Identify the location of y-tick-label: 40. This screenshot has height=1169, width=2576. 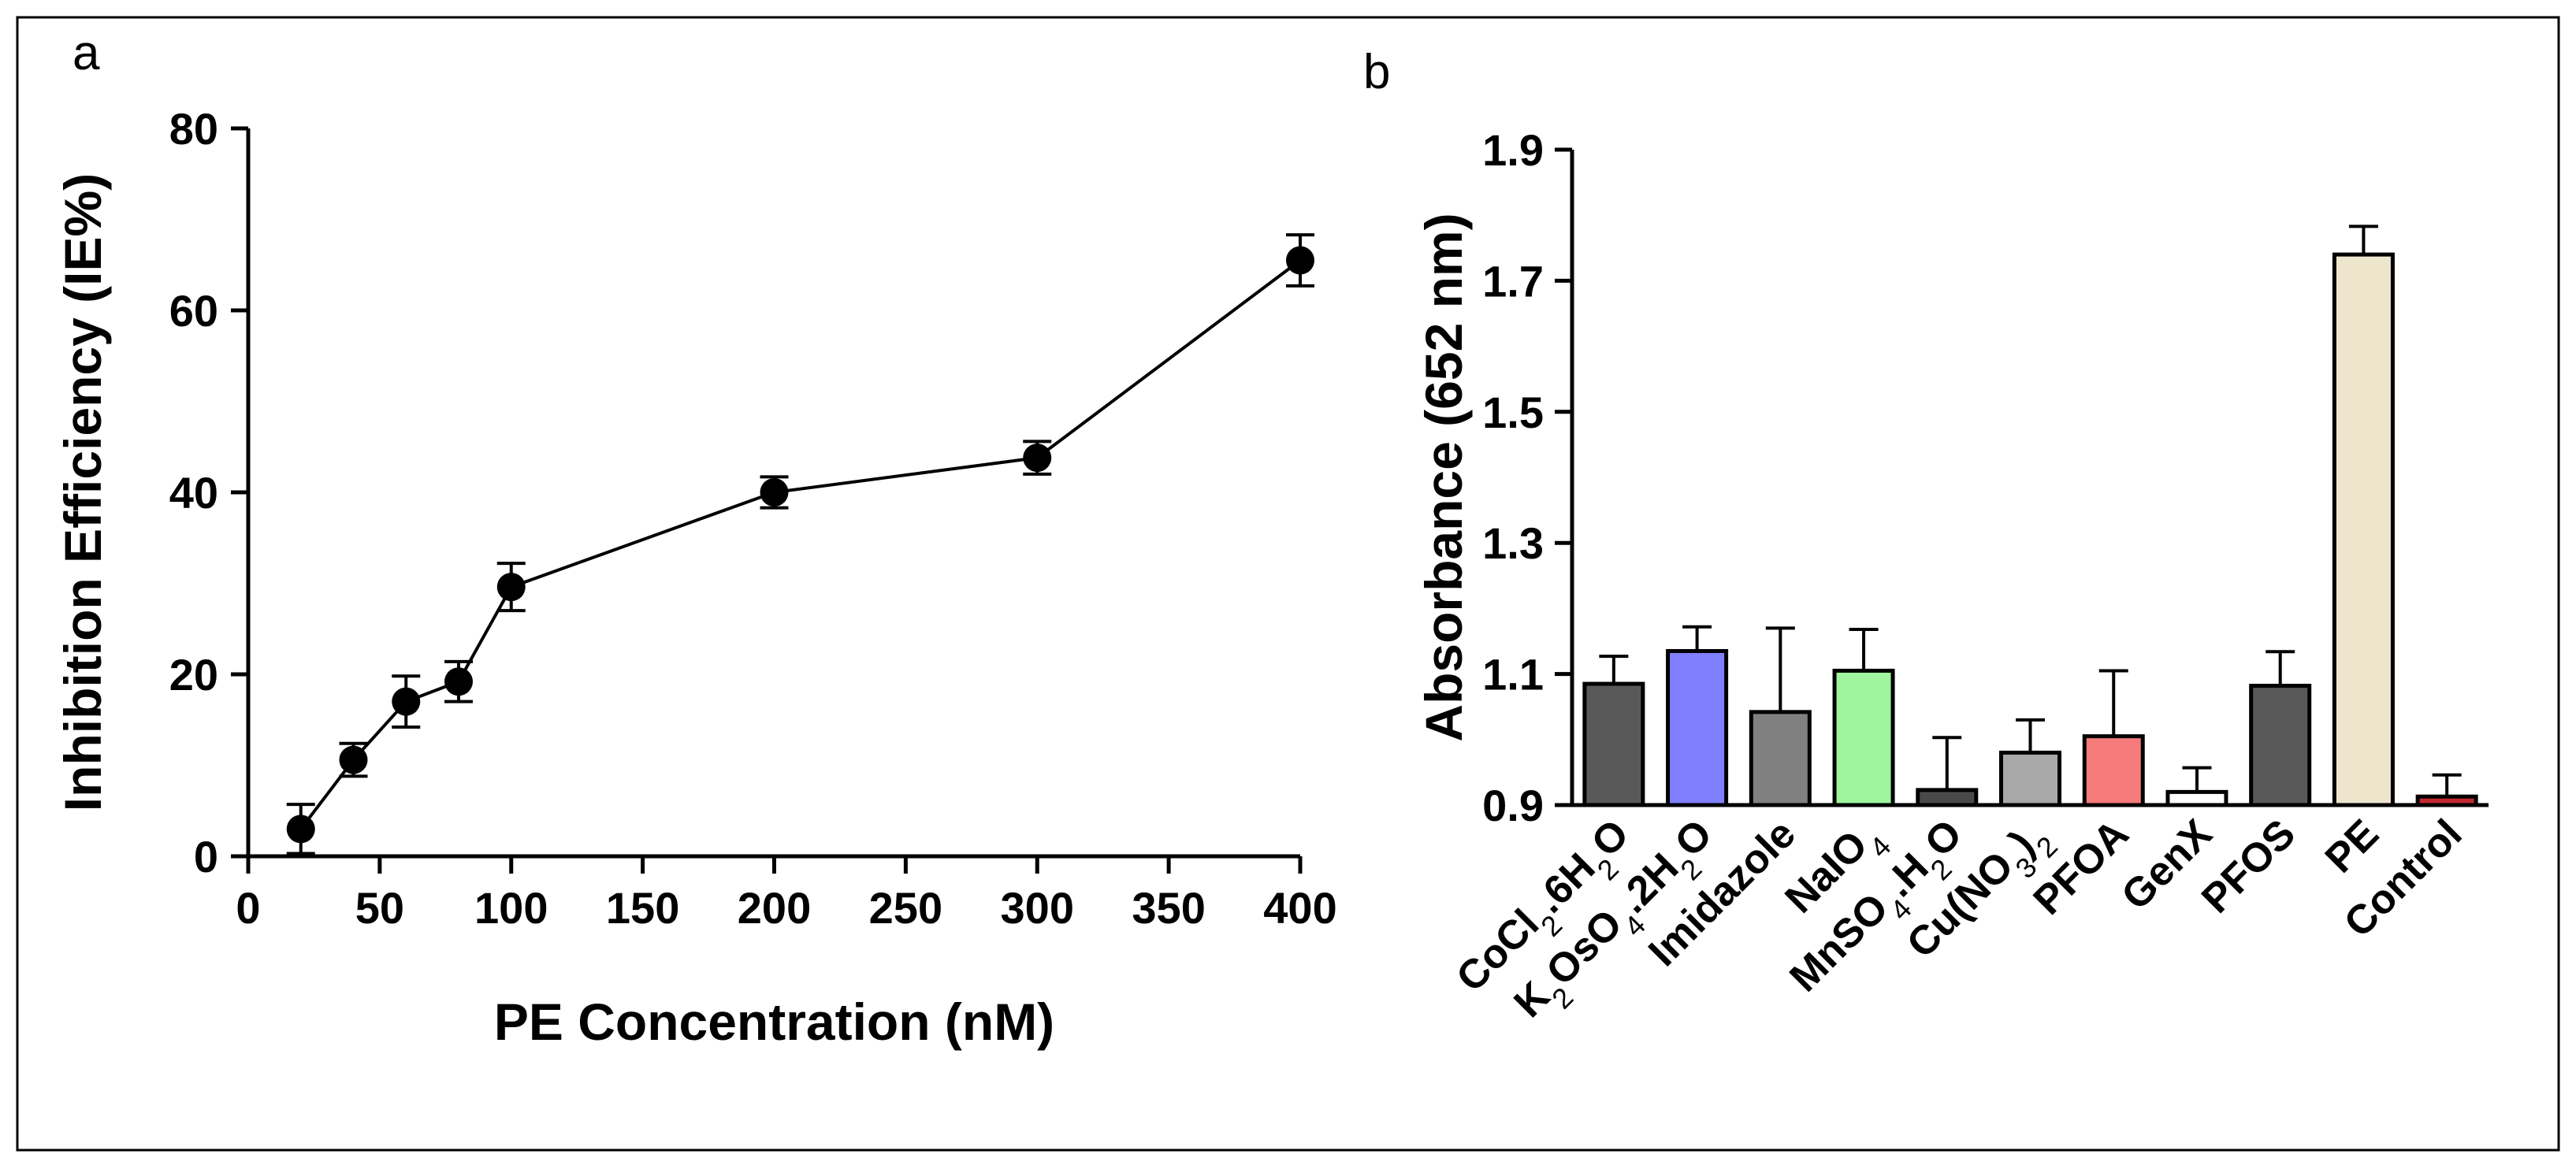
(193, 493).